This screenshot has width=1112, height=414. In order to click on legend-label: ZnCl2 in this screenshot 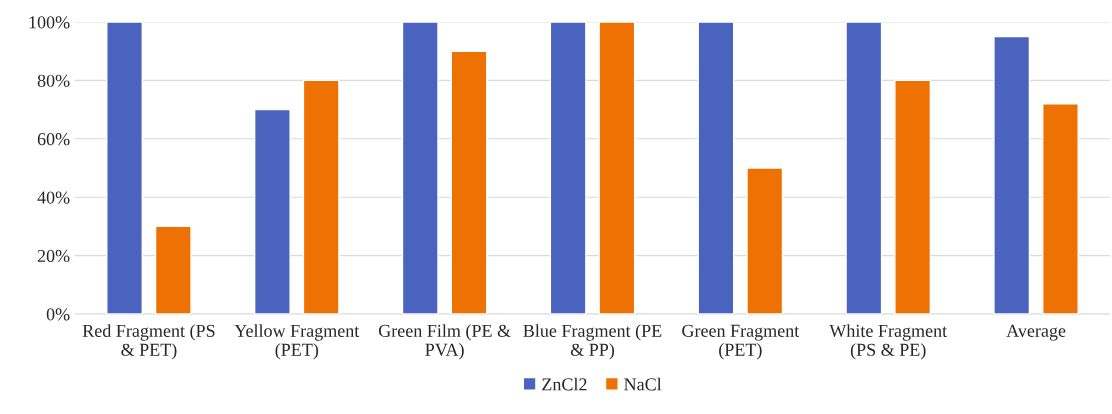, I will do `click(564, 384)`.